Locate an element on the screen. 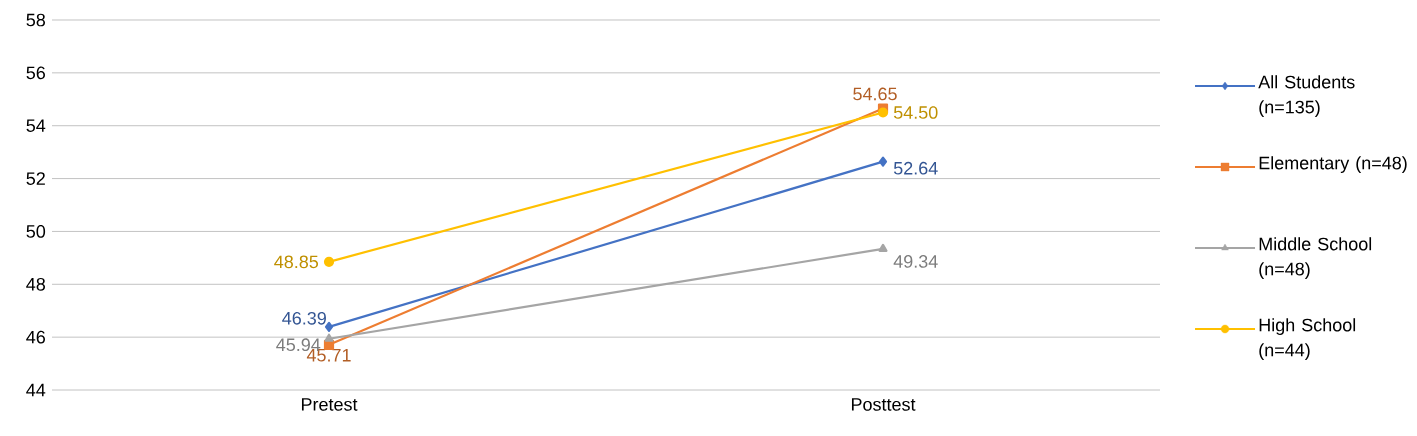 This screenshot has height=436, width=1417. data-label: 46.39 is located at coordinates (304, 318).